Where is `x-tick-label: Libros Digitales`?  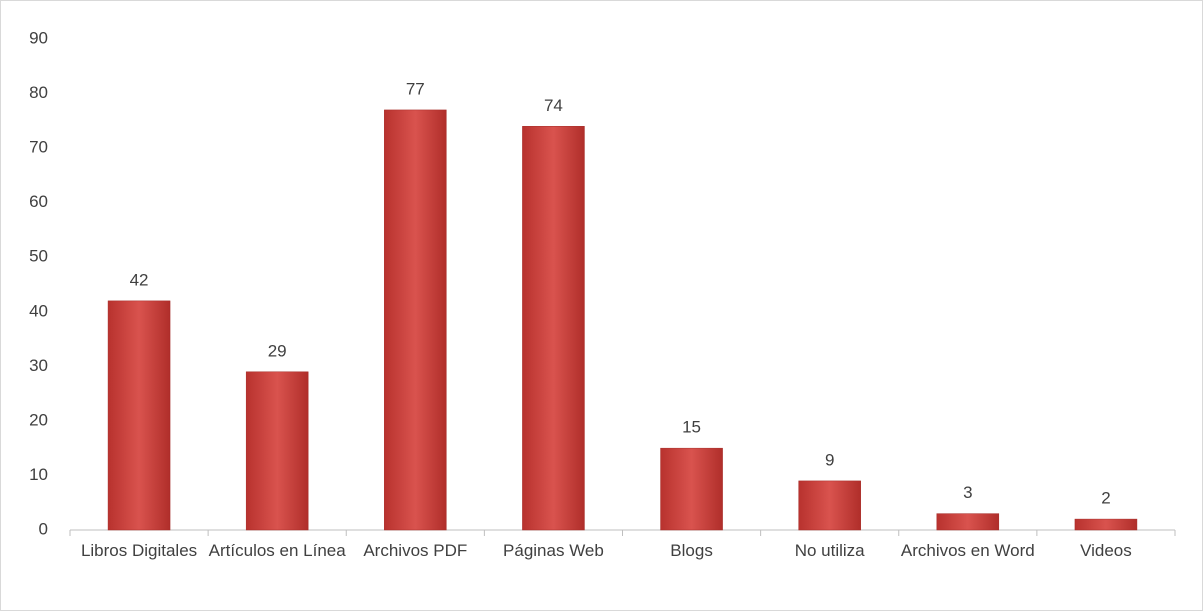
x-tick-label: Libros Digitales is located at coordinates (139, 550).